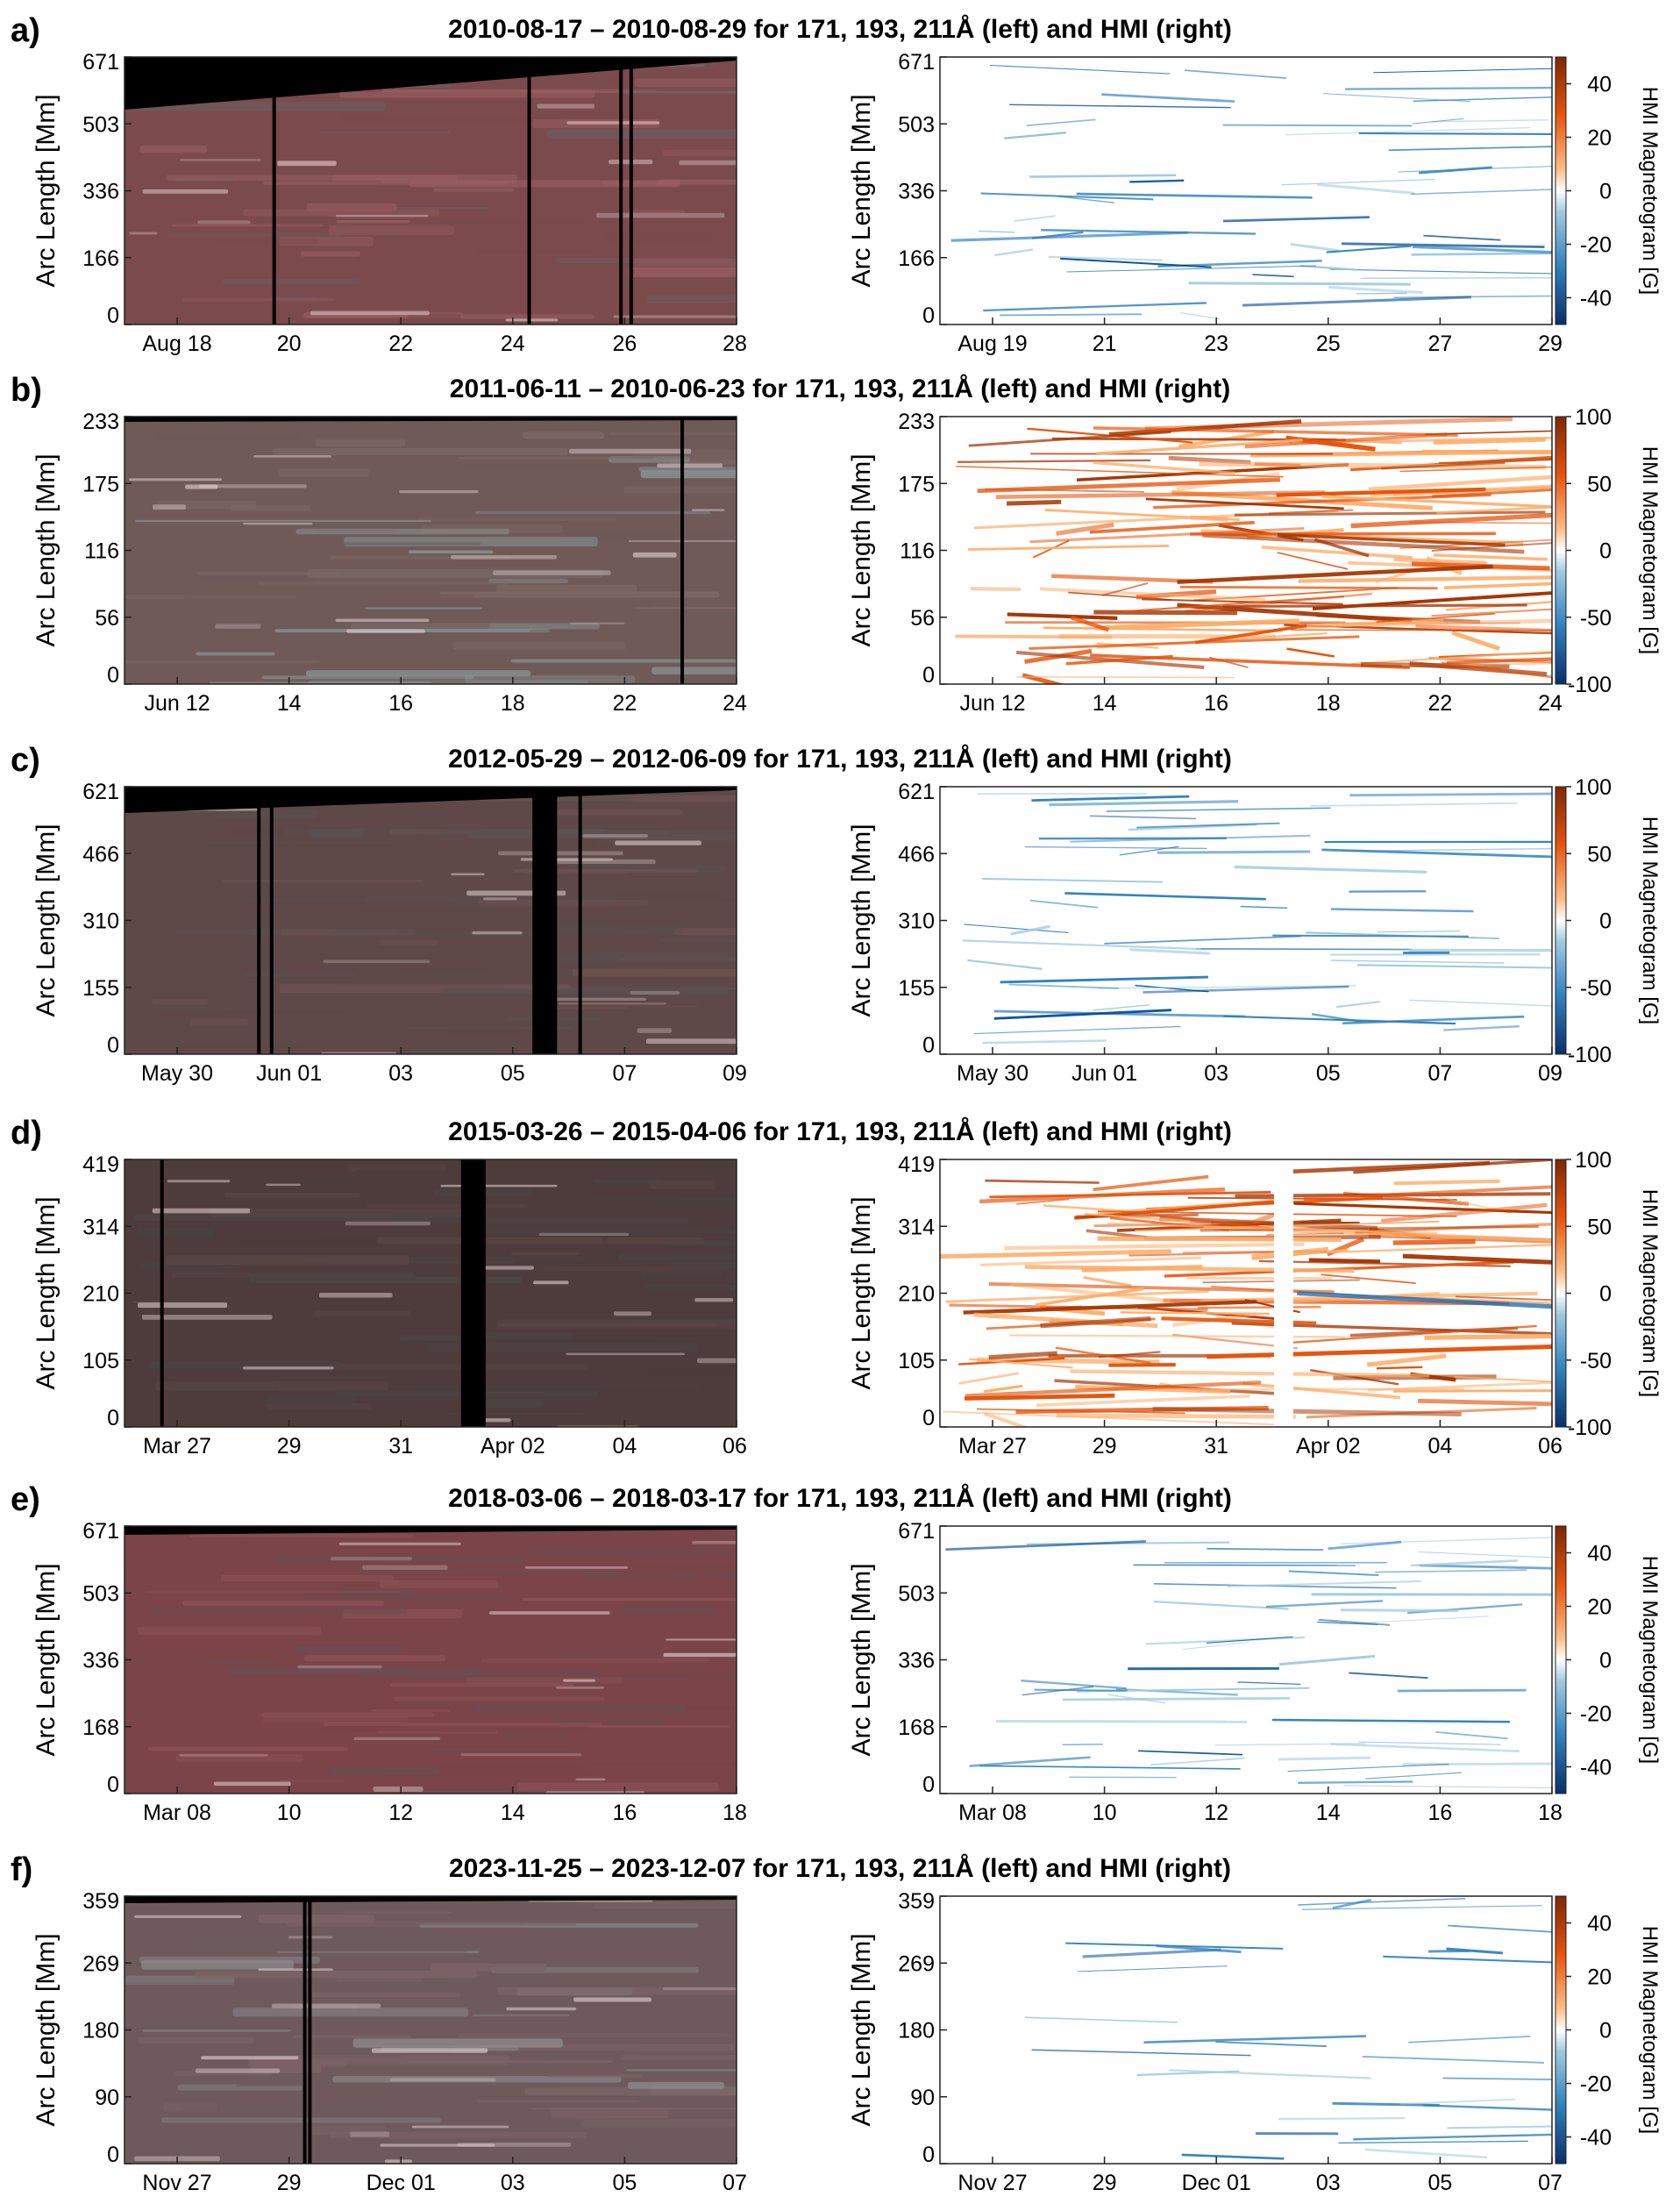  Describe the element at coordinates (100, 1901) in the screenshot. I see `y-tick-label: 359` at that location.